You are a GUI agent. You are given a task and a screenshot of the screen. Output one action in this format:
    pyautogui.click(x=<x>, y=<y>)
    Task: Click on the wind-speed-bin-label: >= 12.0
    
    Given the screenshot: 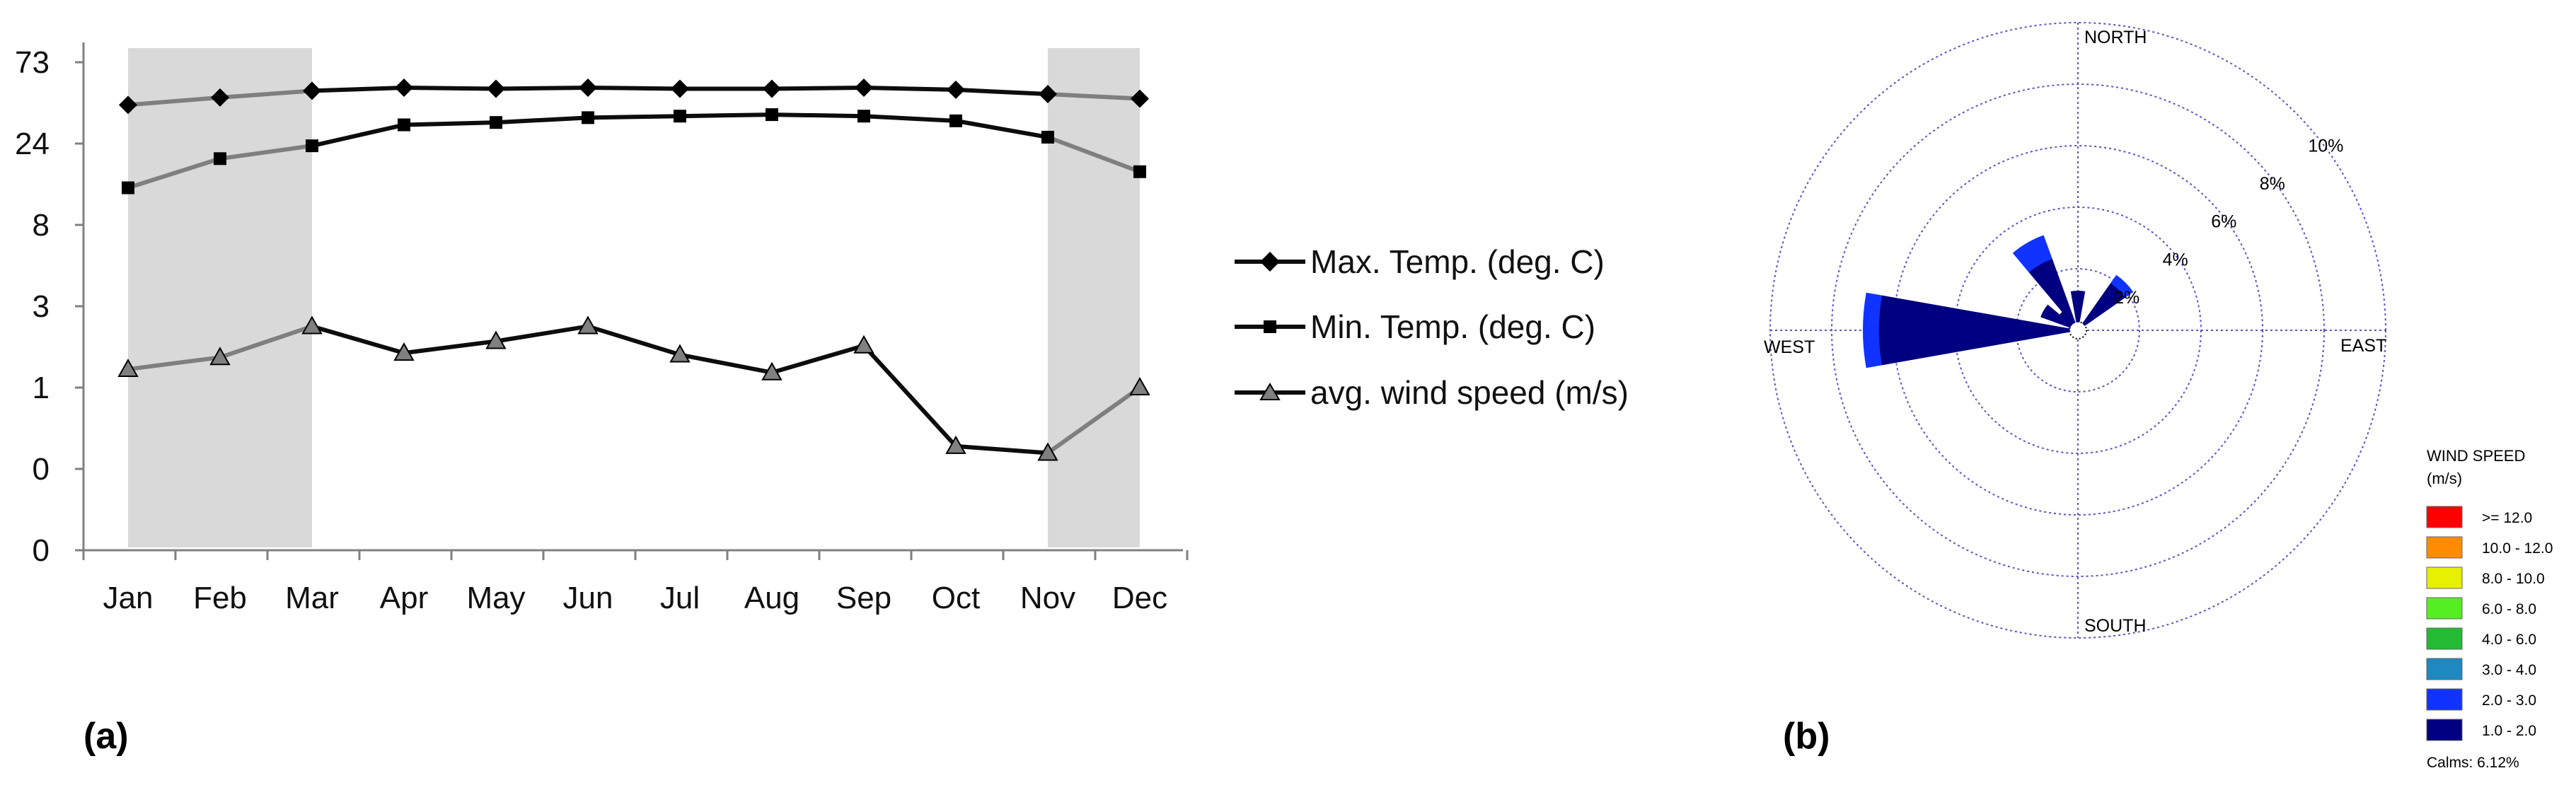 What is the action you would take?
    pyautogui.click(x=2507, y=518)
    